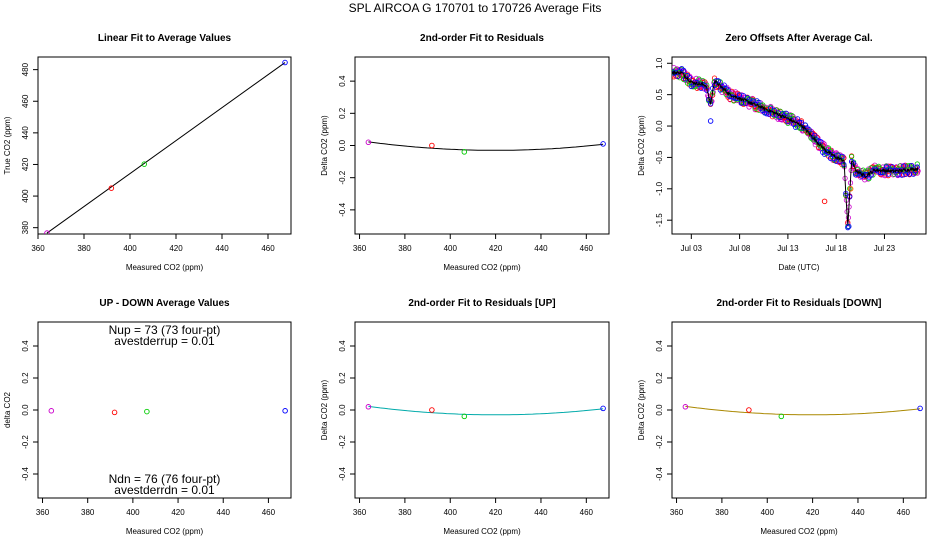 The image size is (950, 550). Describe the element at coordinates (165, 479) in the screenshot. I see `annotation-ndn: Ndn = 76 (76 four-pt)` at that location.